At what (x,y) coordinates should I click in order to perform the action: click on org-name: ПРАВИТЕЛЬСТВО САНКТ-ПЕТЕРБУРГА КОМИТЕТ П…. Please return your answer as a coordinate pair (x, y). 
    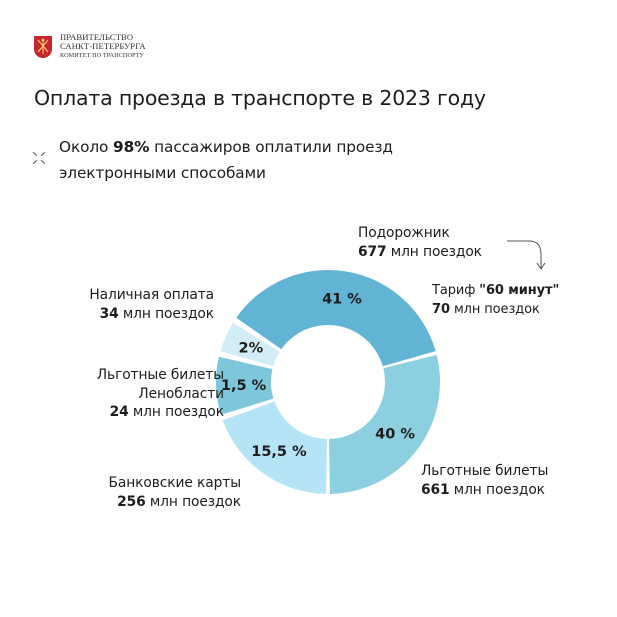
    Looking at the image, I should click on (103, 46).